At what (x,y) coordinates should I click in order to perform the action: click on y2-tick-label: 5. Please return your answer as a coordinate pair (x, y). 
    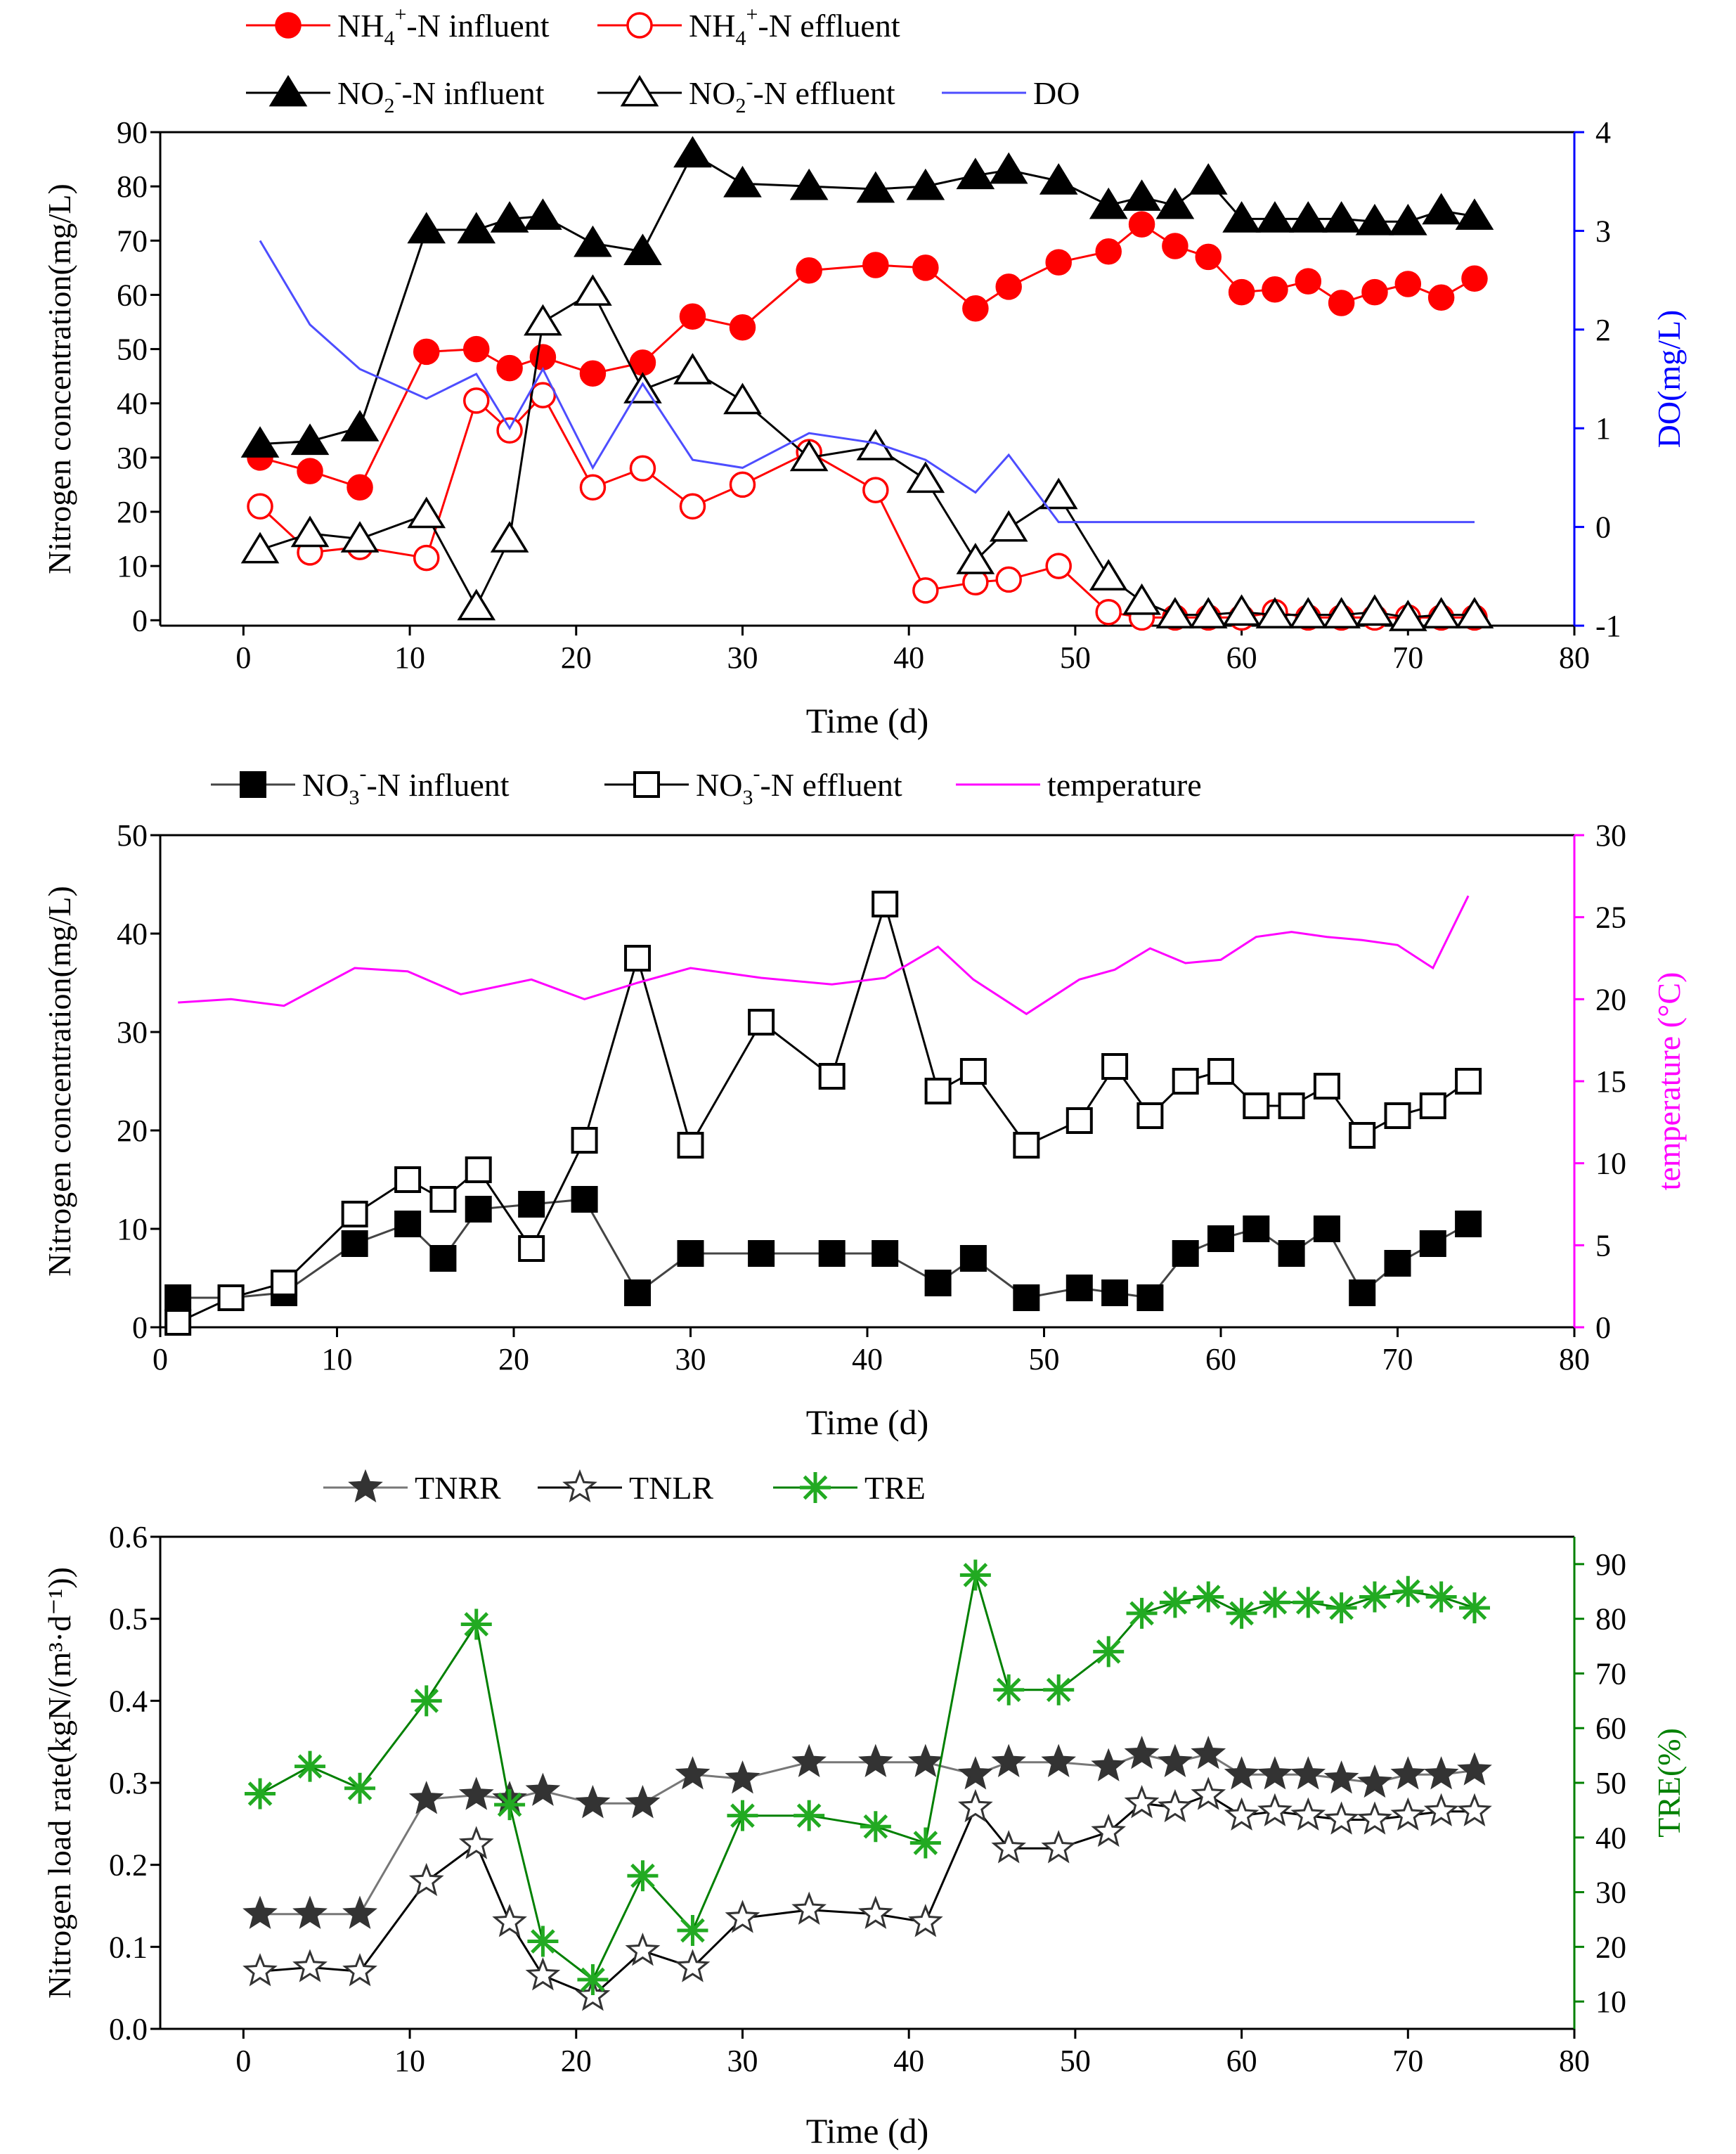
    Looking at the image, I should click on (1603, 1245).